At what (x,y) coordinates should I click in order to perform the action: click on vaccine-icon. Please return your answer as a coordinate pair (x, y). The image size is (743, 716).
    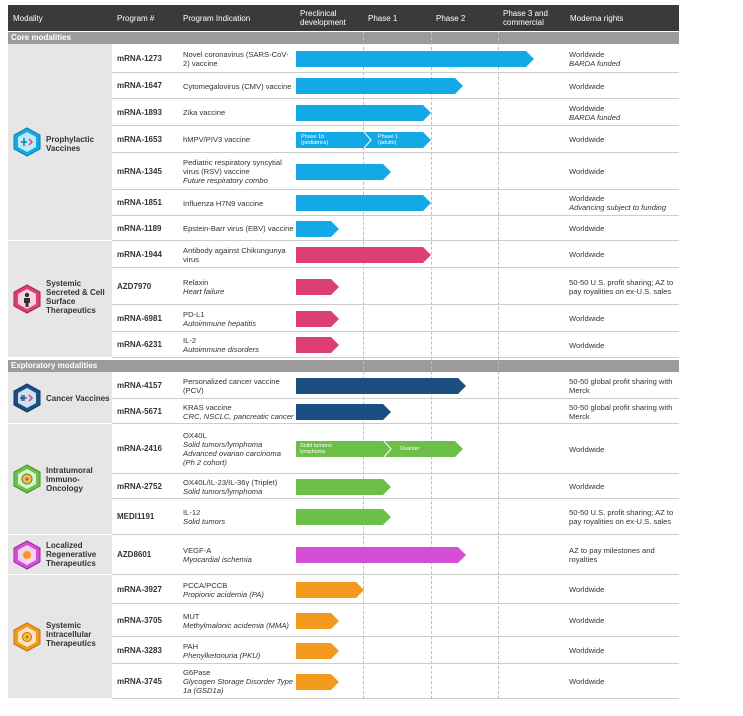
    Looking at the image, I should click on (27, 142).